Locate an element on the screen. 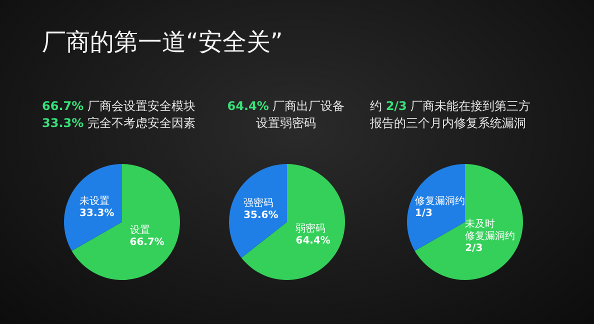 This screenshot has width=594, height=324. slice-label: 强密码 is located at coordinates (259, 202).